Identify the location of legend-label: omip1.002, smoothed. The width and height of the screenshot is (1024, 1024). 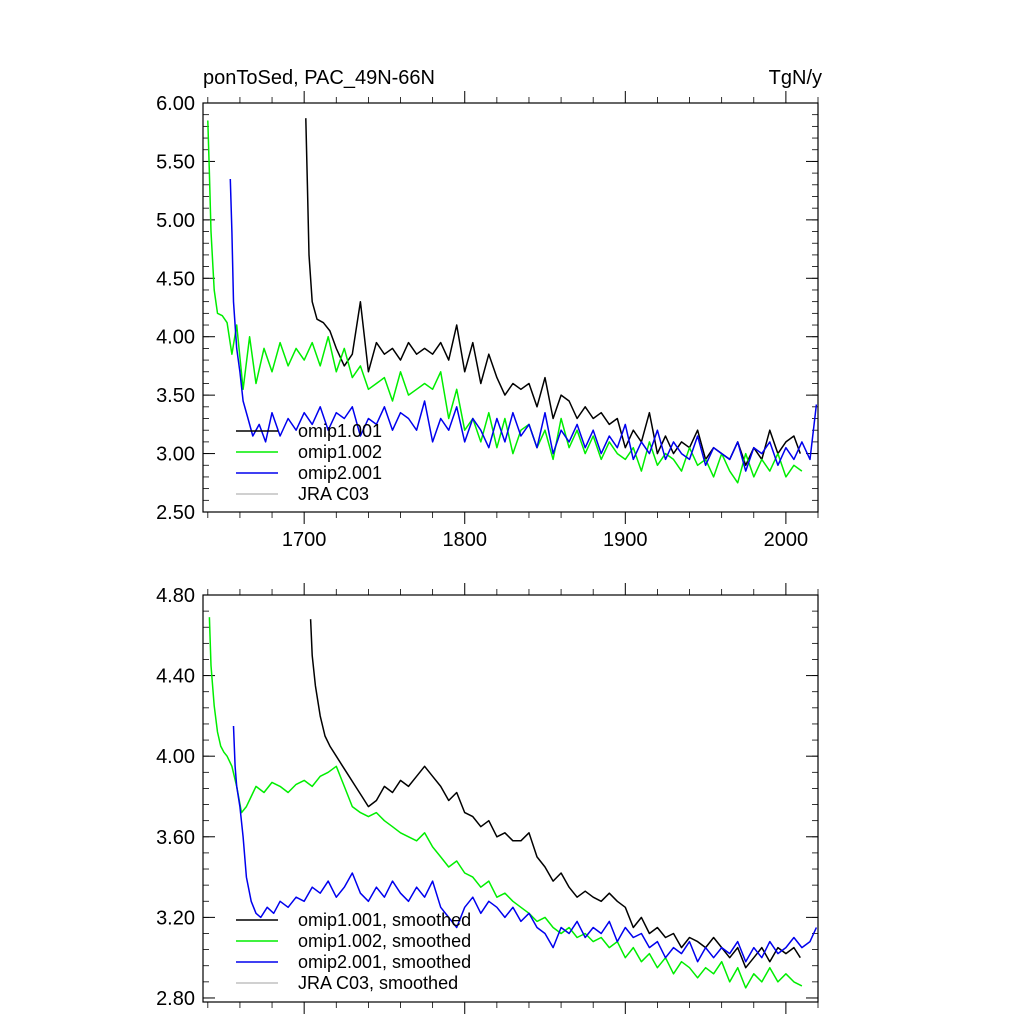
(384, 941).